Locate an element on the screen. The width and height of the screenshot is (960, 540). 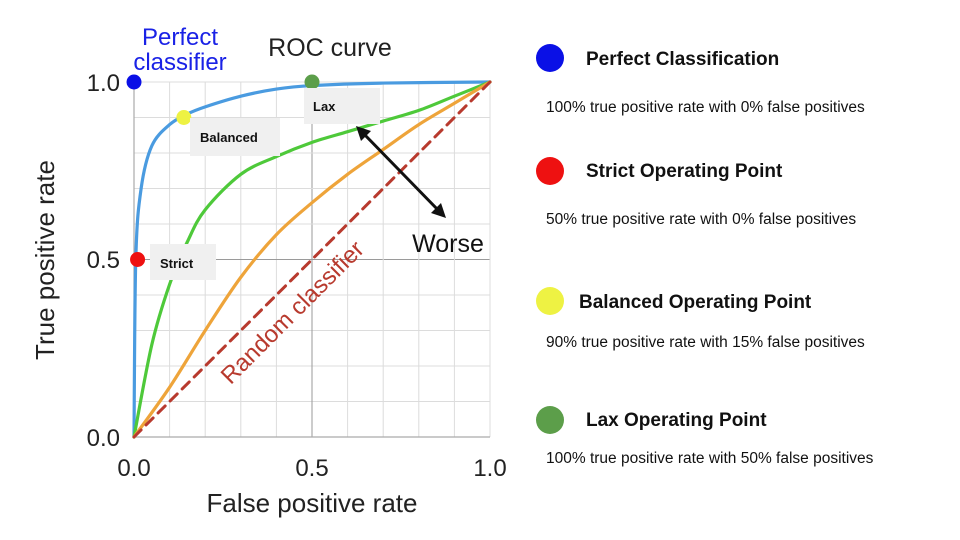
point-label: Balanced is located at coordinates (229, 137).